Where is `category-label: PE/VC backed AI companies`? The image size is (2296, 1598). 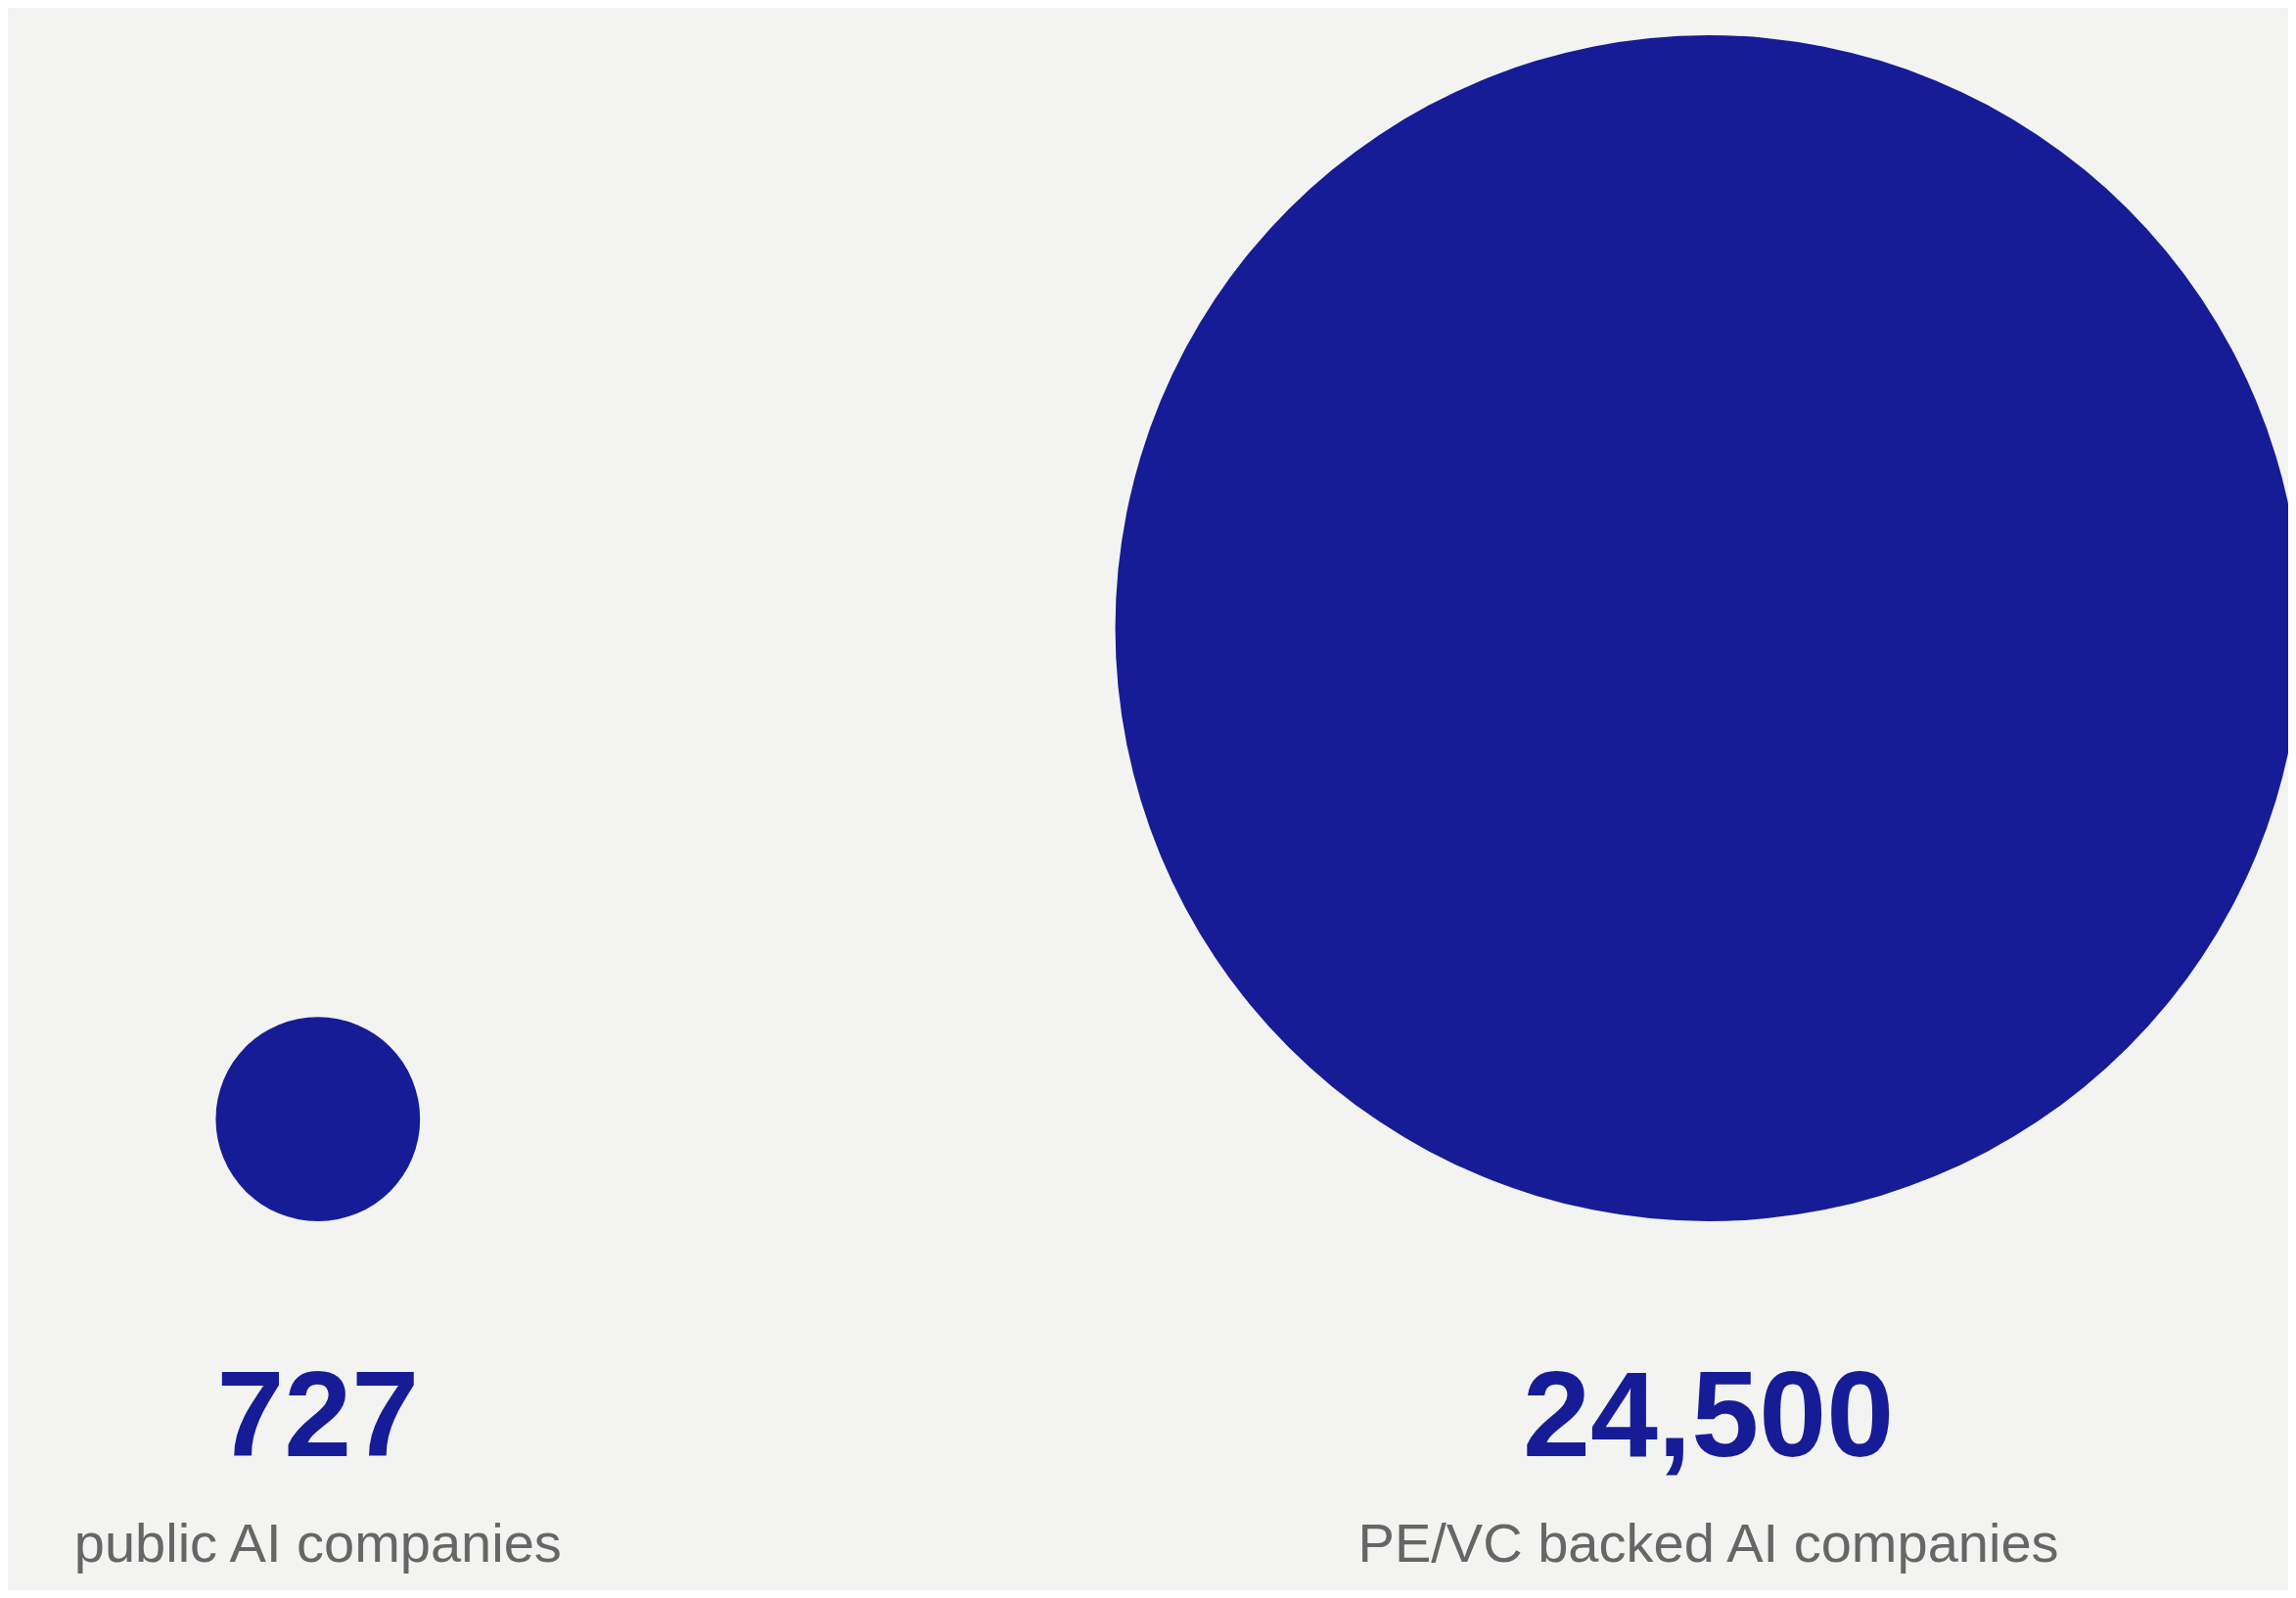
category-label: PE/VC backed AI companies is located at coordinates (1708, 1543).